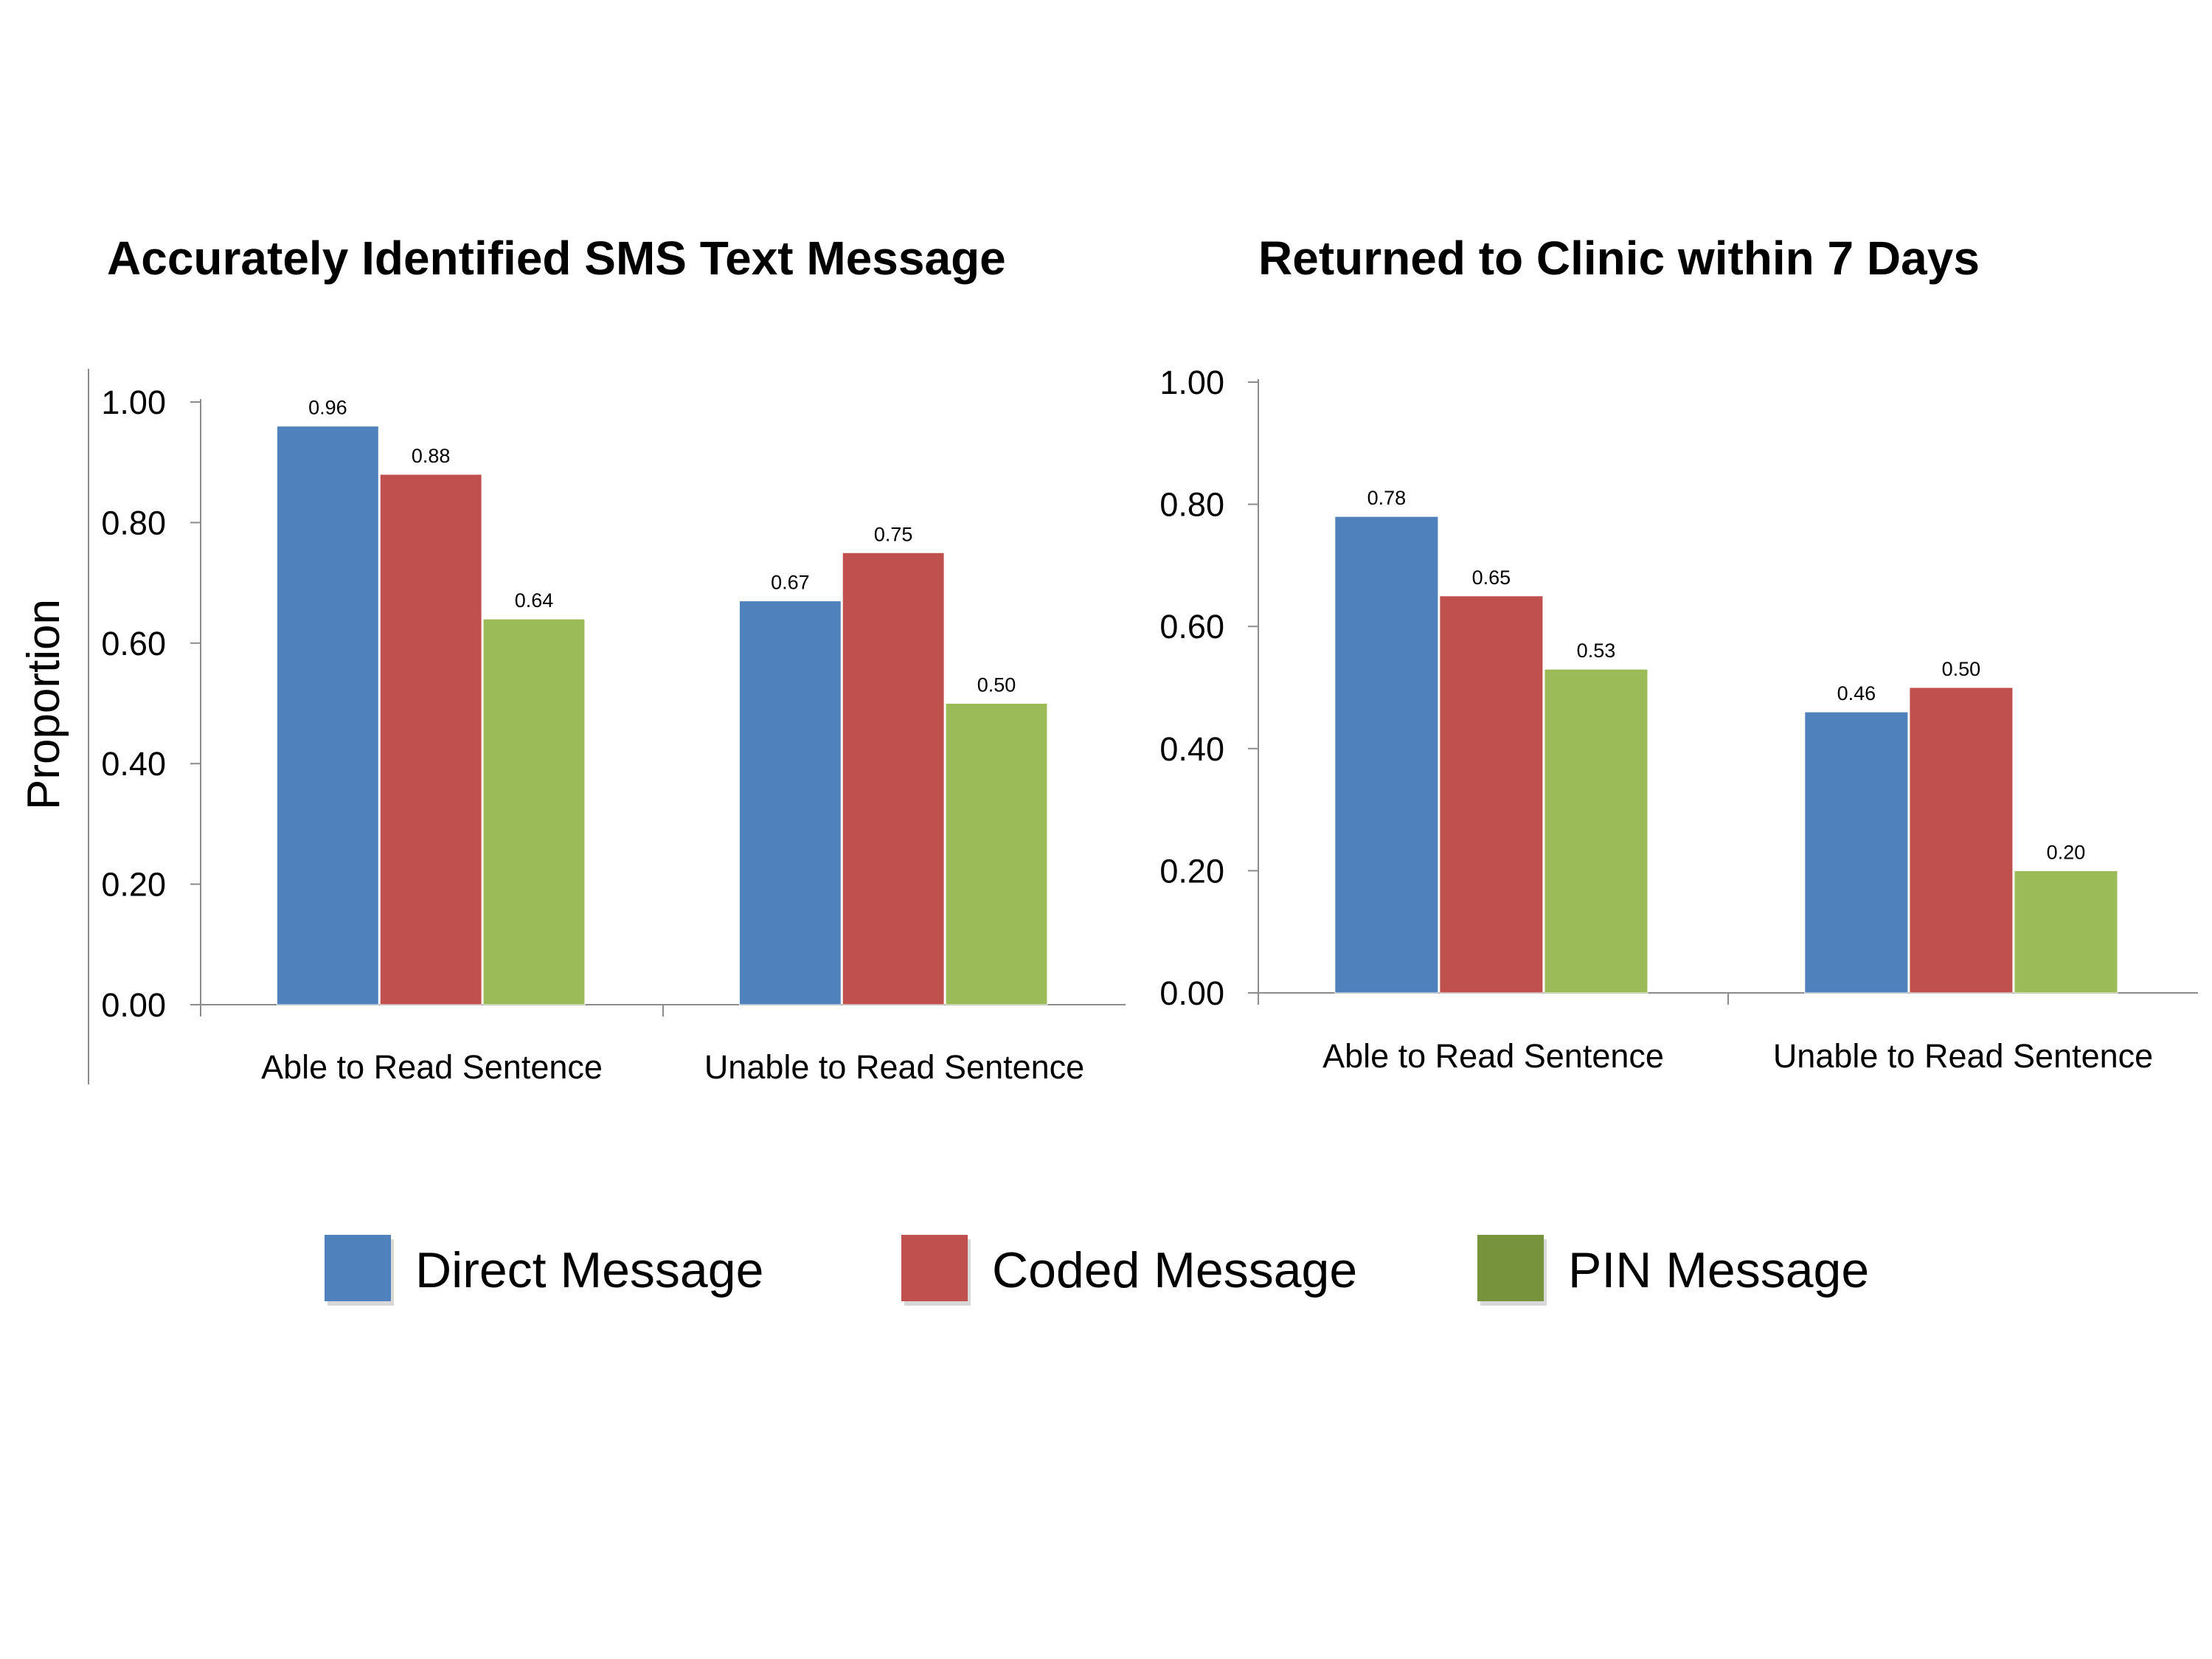 The height and width of the screenshot is (1659, 2212). What do you see at coordinates (790, 583) in the screenshot?
I see `data-label: 0.67` at bounding box center [790, 583].